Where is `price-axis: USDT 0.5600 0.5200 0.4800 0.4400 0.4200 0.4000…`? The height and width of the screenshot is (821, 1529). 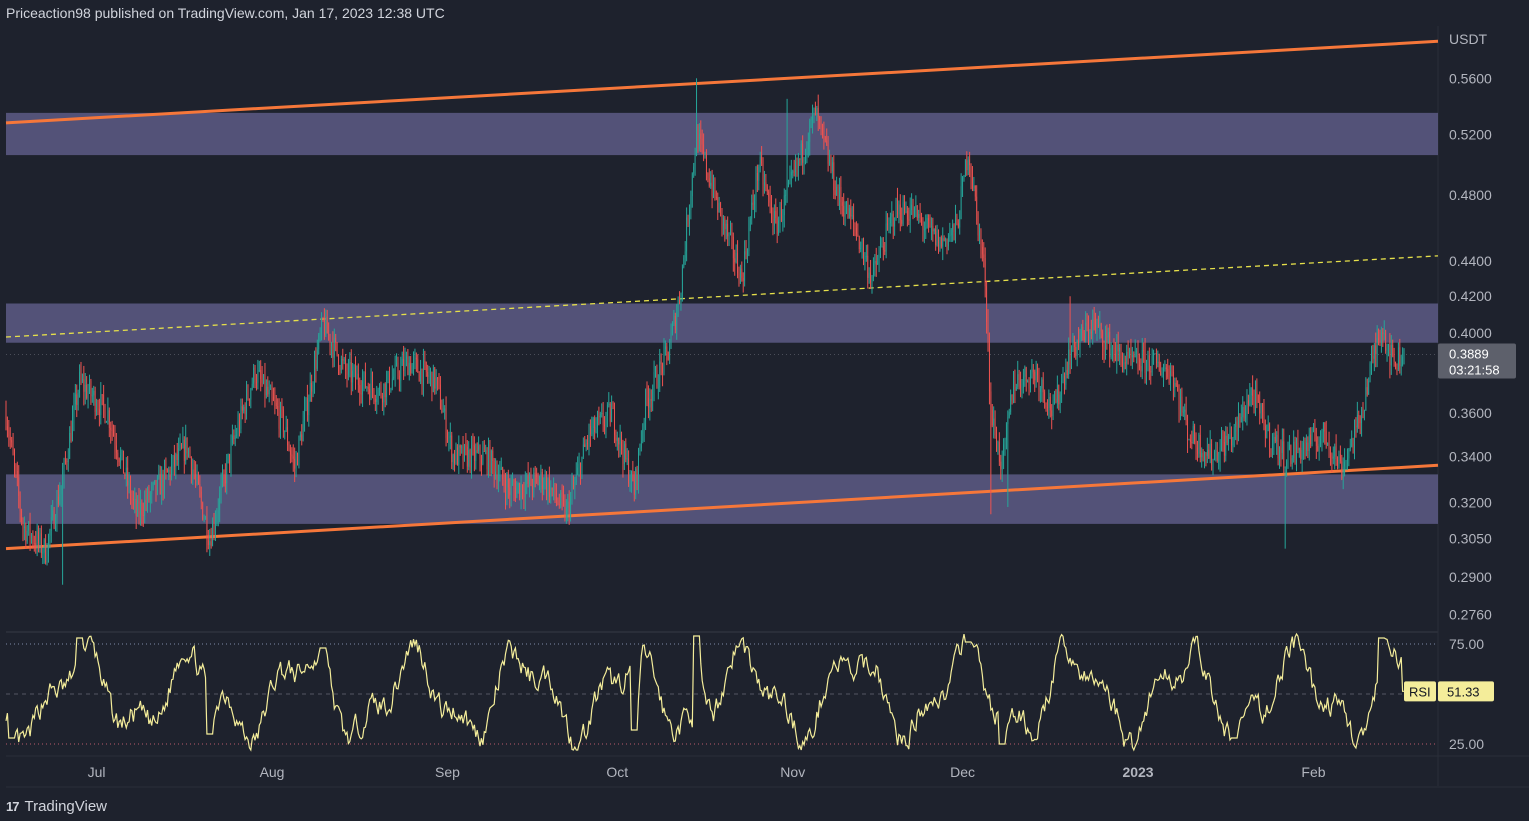
price-axis: USDT 0.5600 0.5200 0.4800 0.4400 0.4200 0.4000… is located at coordinates (1460, 391).